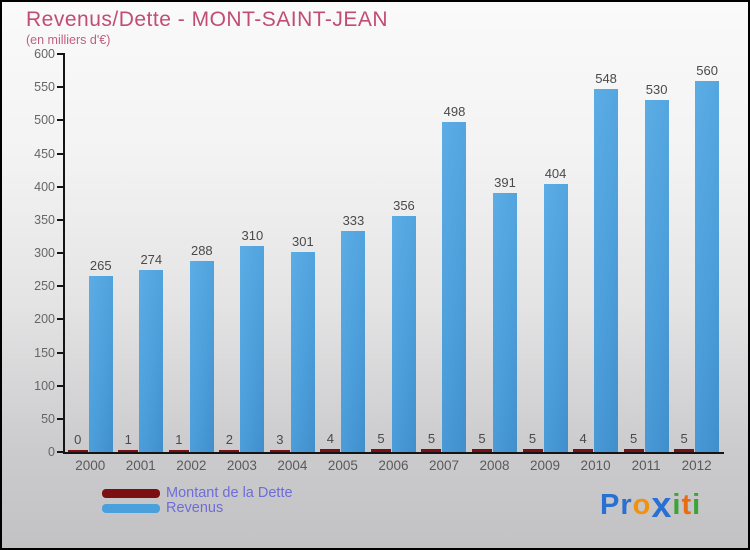 This screenshot has width=750, height=550. Describe the element at coordinates (555, 309) in the screenshot. I see `bar-revenus: 404` at that location.